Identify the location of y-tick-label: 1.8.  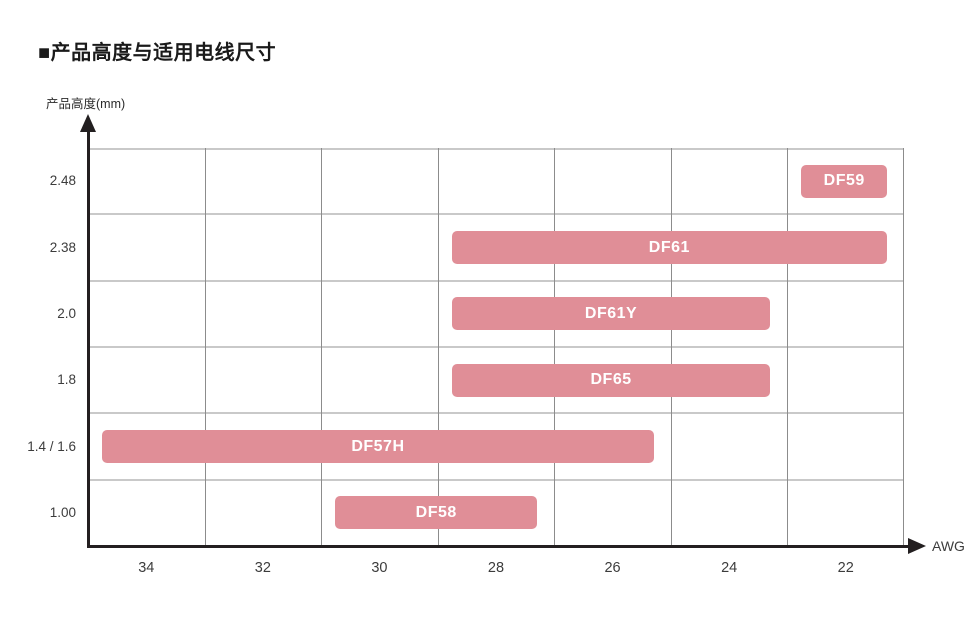
(66, 380).